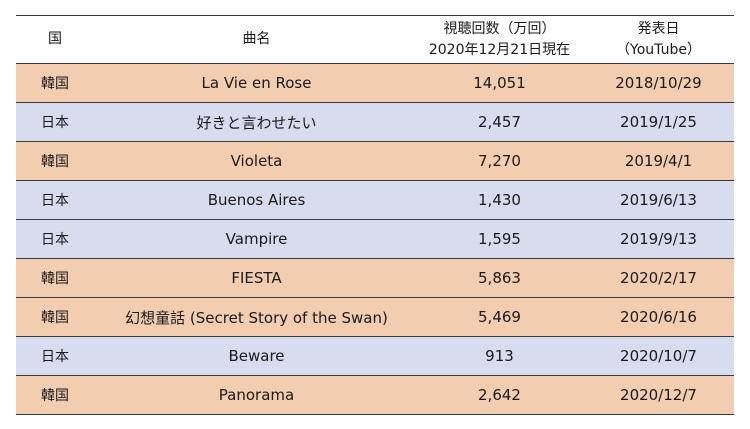  What do you see at coordinates (658, 395) in the screenshot?
I see `date-cell: 2020/12/7` at bounding box center [658, 395].